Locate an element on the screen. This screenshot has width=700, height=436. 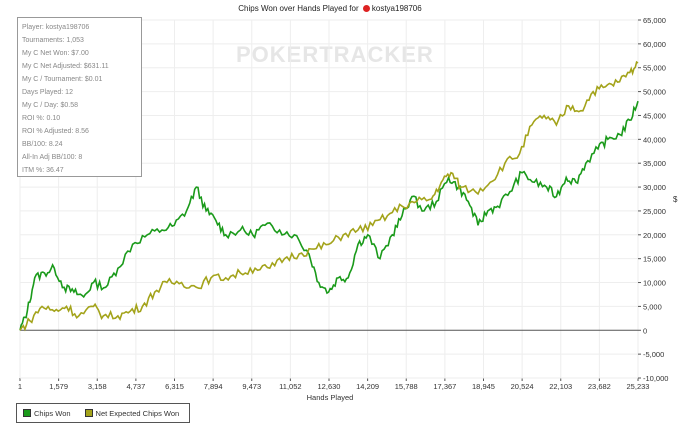
x-tick-label: 3,158 is located at coordinates (97, 386).